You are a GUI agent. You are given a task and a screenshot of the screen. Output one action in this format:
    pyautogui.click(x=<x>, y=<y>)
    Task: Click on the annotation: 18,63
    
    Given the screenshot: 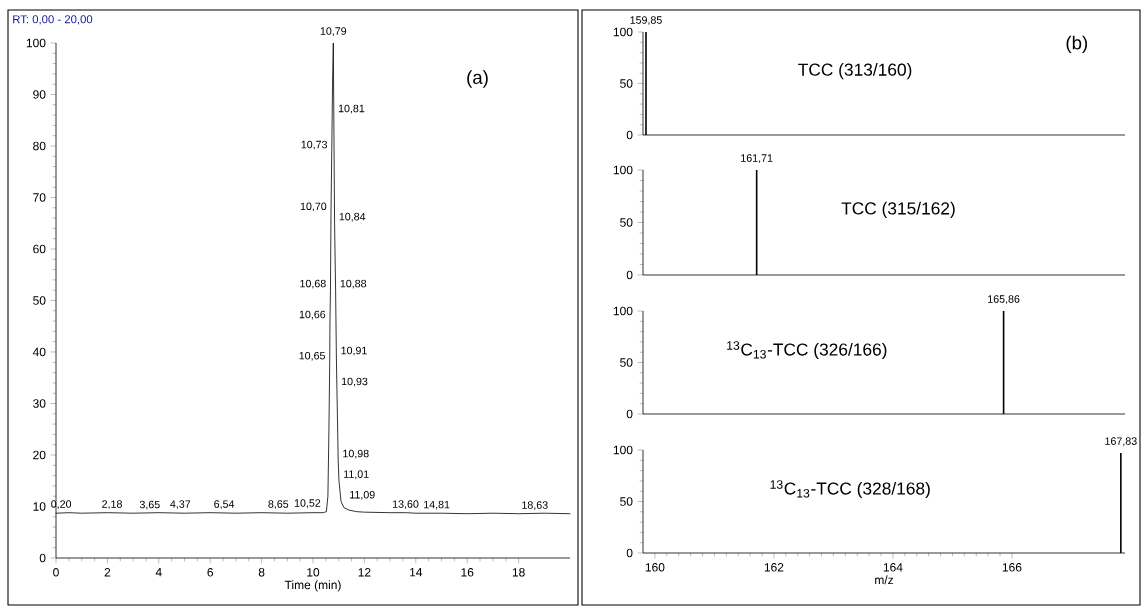 What is the action you would take?
    pyautogui.click(x=535, y=506)
    